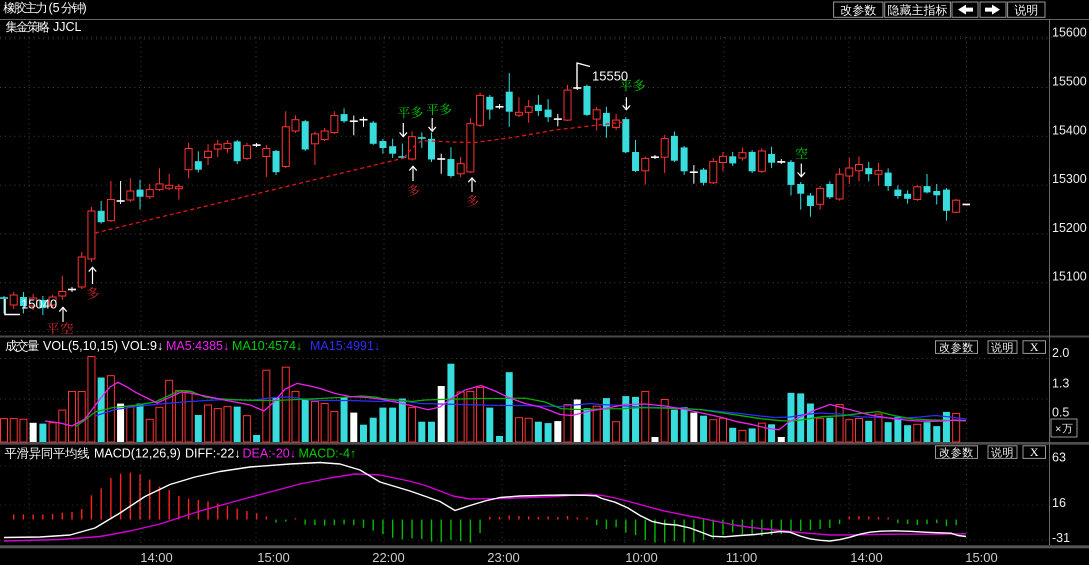  What do you see at coordinates (137, 454) in the screenshot?
I see `svg-text: MACD(12,26,9)` at bounding box center [137, 454].